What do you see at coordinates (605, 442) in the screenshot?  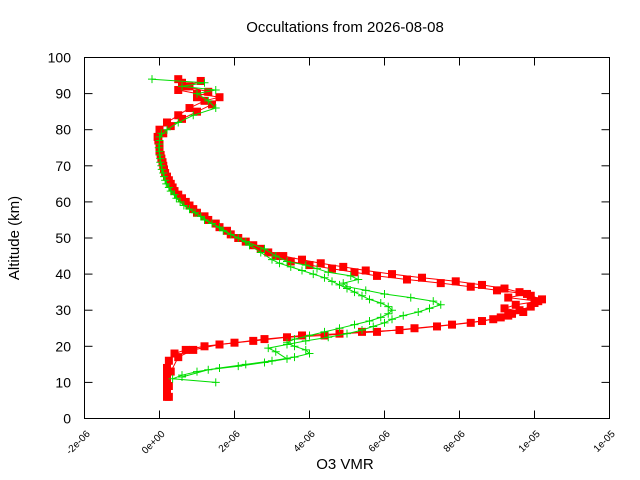 I see `x-tick-label: 1e-05` at bounding box center [605, 442].